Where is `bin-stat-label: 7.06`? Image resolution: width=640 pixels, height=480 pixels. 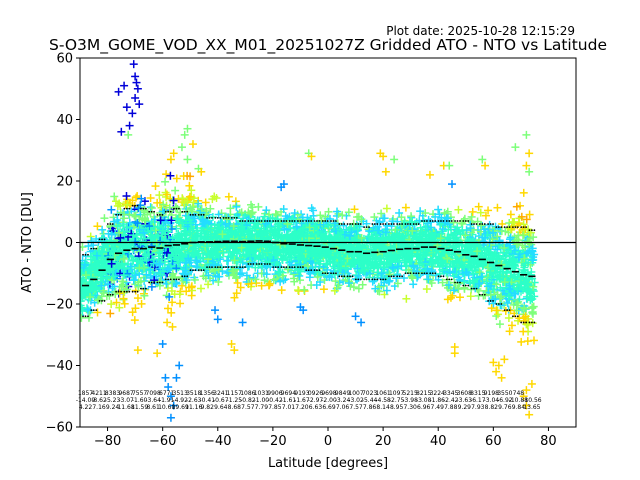
bin-stat-label: 7.06 is located at coordinates (343, 407).